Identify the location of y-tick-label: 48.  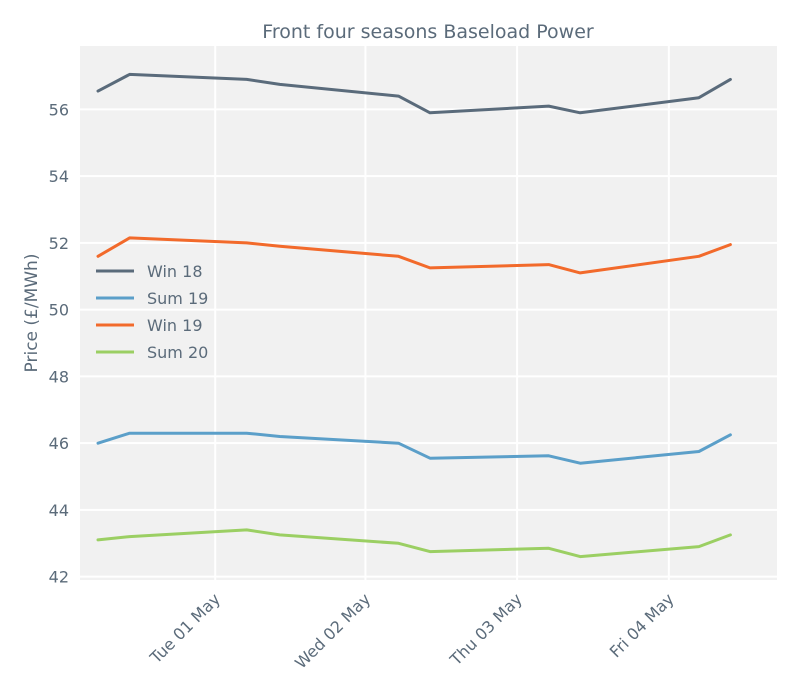
(59, 376).